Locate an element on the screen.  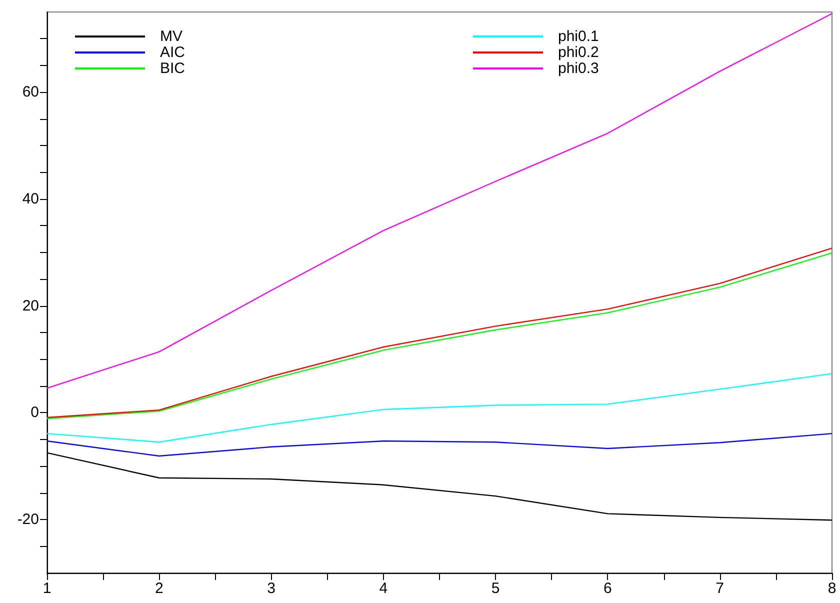
y-tick-label: 40 is located at coordinates (30, 199).